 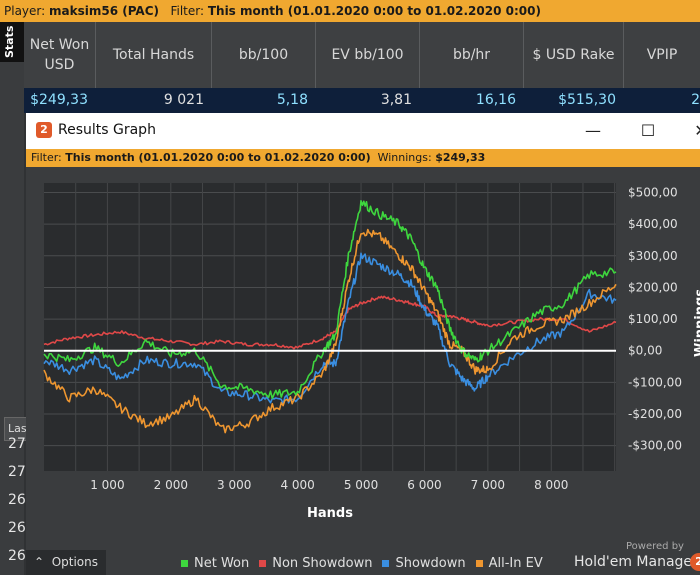 What do you see at coordinates (46, 157) in the screenshot?
I see `graph-filter-label: Filter:` at bounding box center [46, 157].